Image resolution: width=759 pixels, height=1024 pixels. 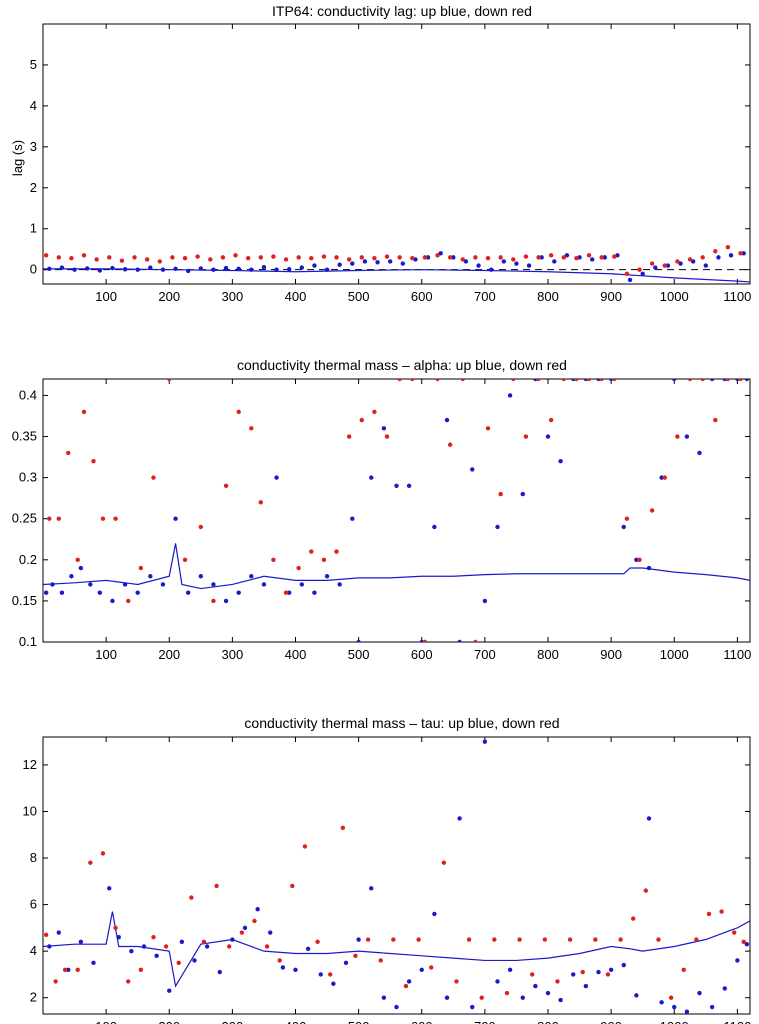 What do you see at coordinates (233, 654) in the screenshot?
I see `x-tick-label: 300` at bounding box center [233, 654].